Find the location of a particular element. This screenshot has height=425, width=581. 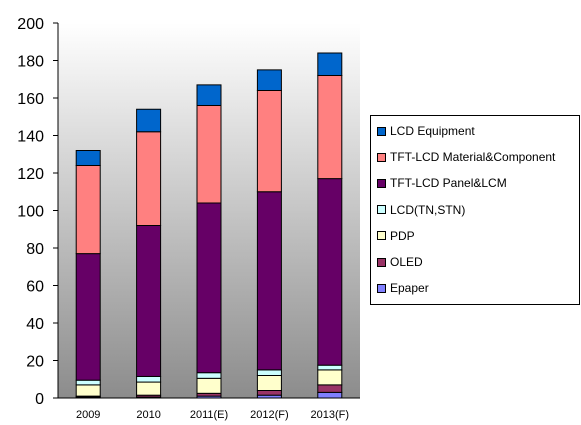

legend-item: OLED is located at coordinates (400, 262).